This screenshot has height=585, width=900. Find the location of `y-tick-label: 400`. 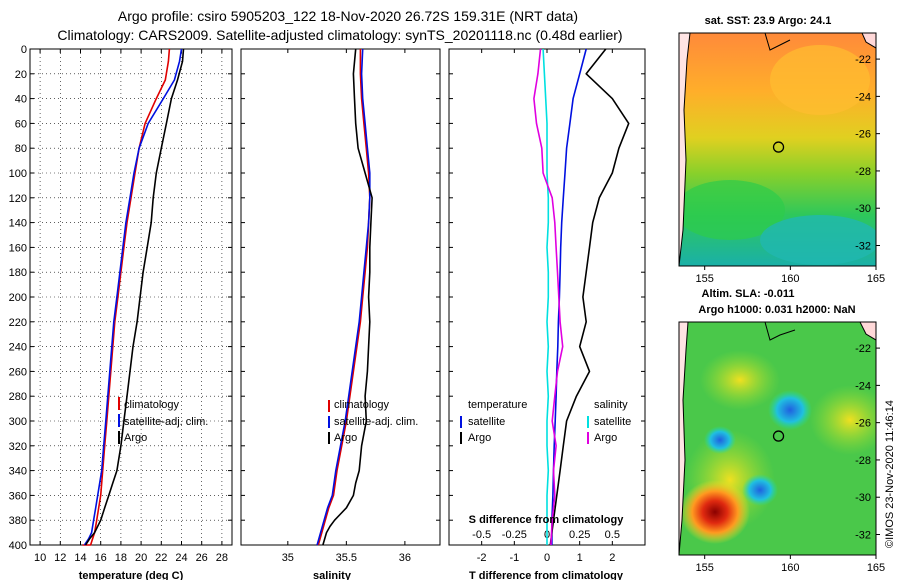

y-tick-label: 400 is located at coordinates (18, 546).